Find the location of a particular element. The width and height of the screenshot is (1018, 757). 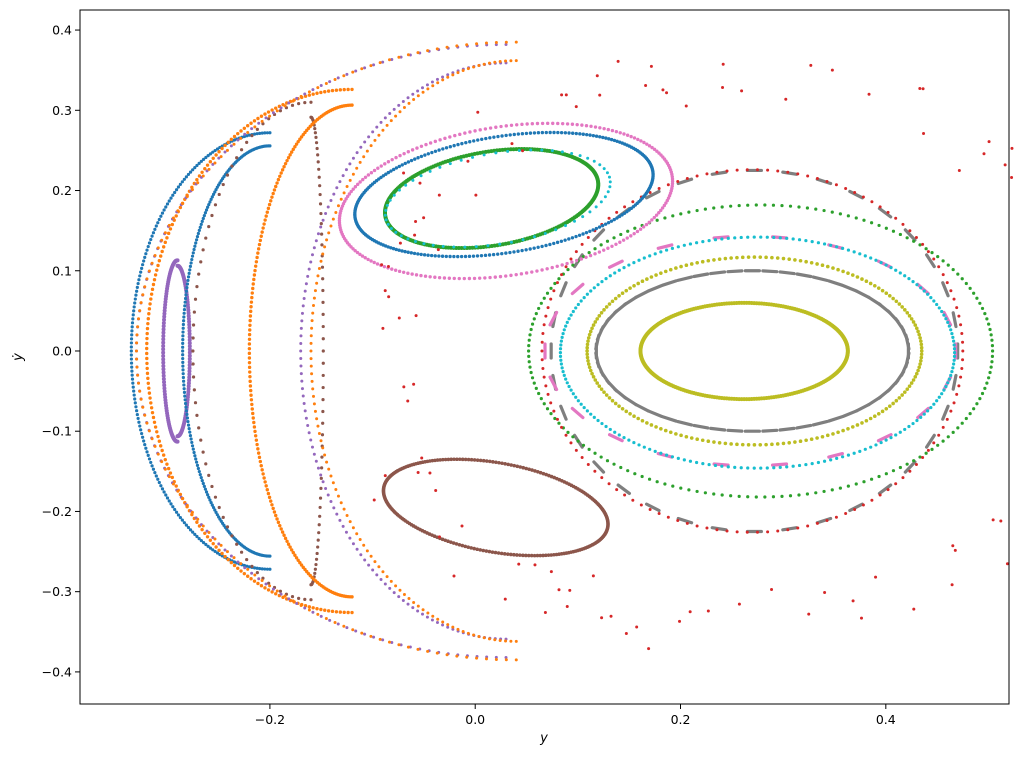

y-tick-label: −0.3 is located at coordinates (57, 591).